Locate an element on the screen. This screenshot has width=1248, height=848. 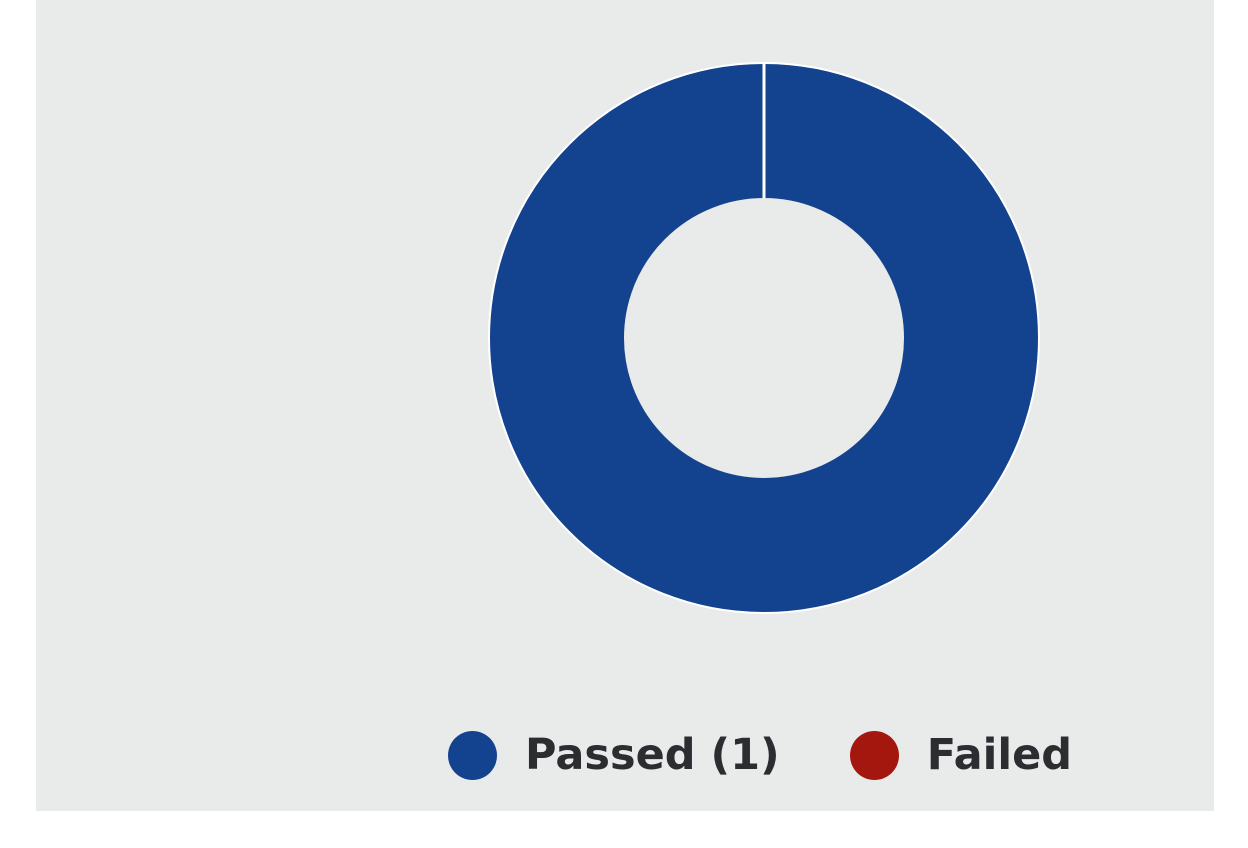
legend-label-passed: Passed (1) is located at coordinates (652, 755).